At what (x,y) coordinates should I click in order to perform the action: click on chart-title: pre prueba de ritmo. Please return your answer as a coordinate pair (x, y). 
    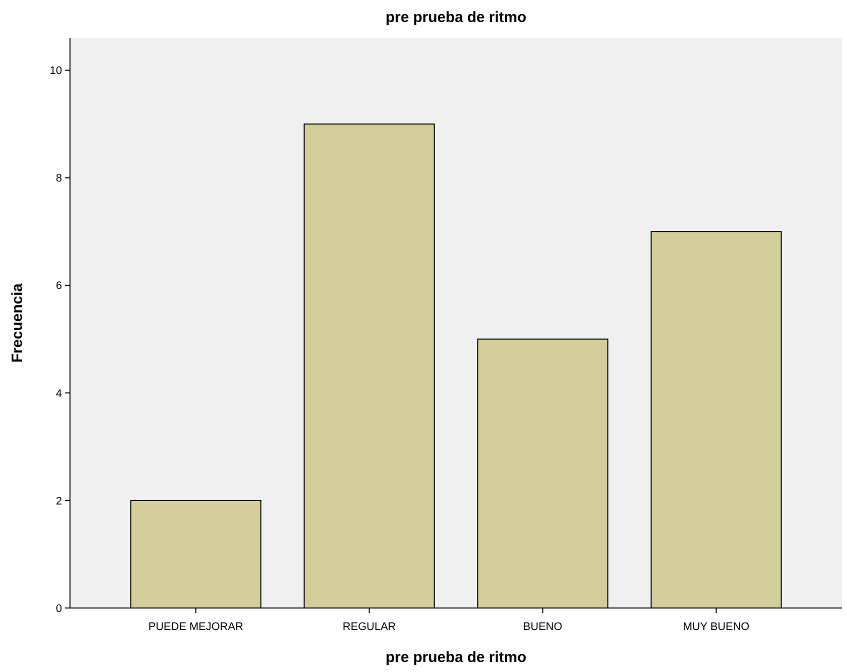
    Looking at the image, I should click on (456, 17).